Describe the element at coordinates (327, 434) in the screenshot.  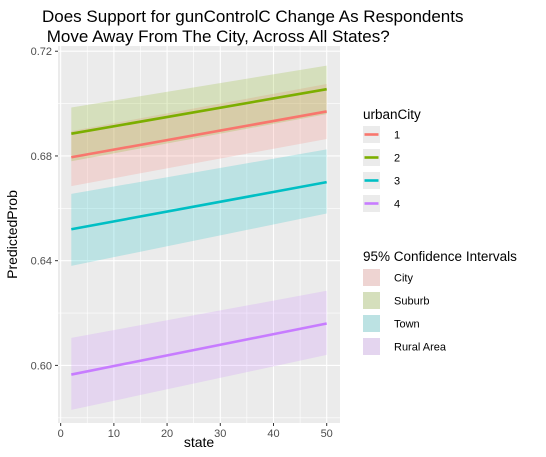
I see `x-tick-label: 50` at that location.